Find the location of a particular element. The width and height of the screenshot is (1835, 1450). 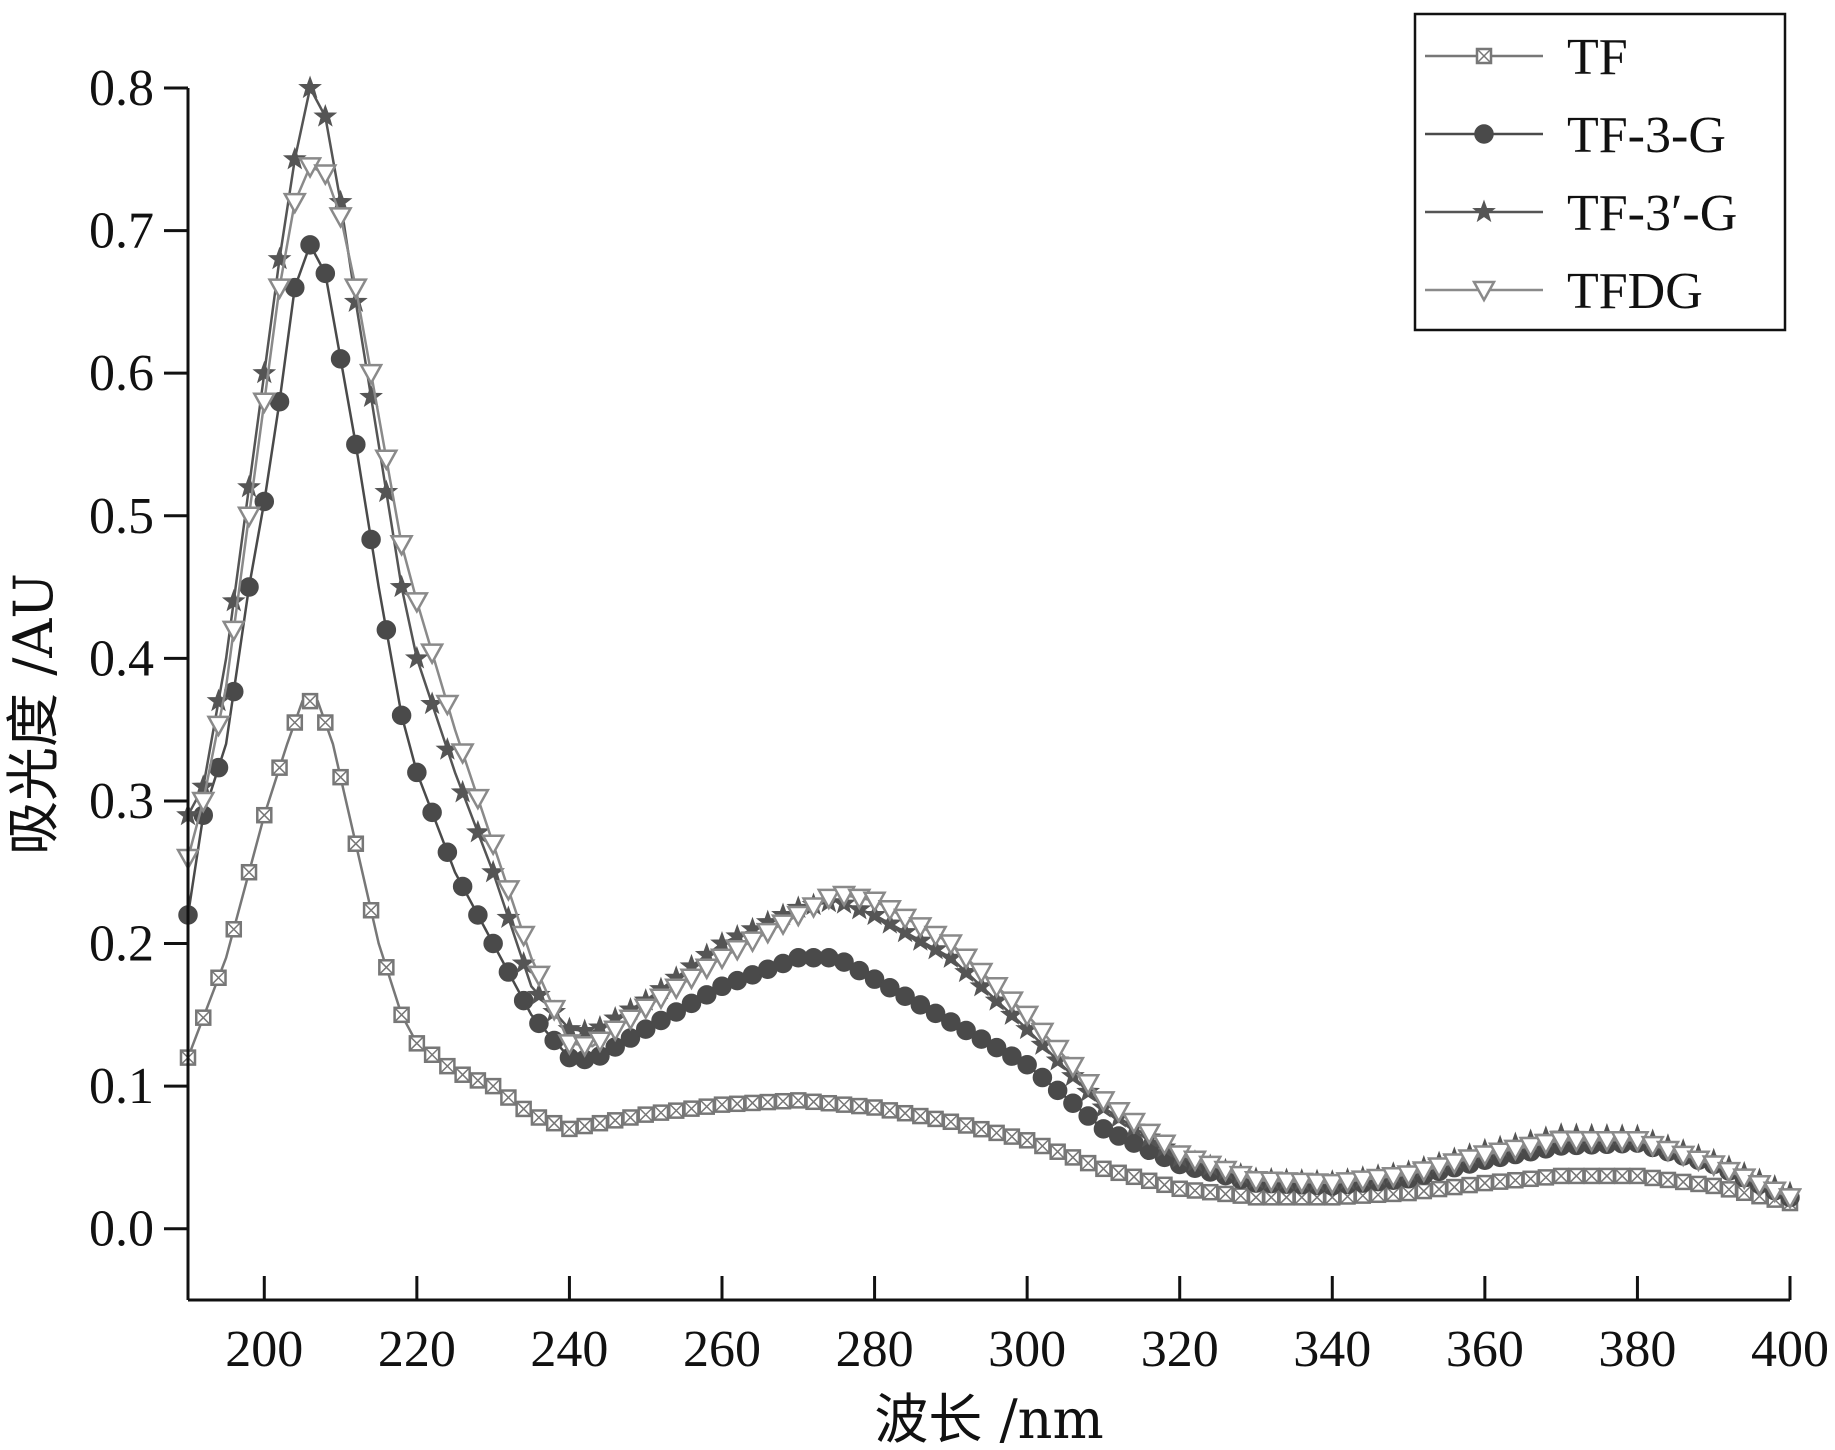

y-tick-label: 0.0 is located at coordinates (121, 1229).